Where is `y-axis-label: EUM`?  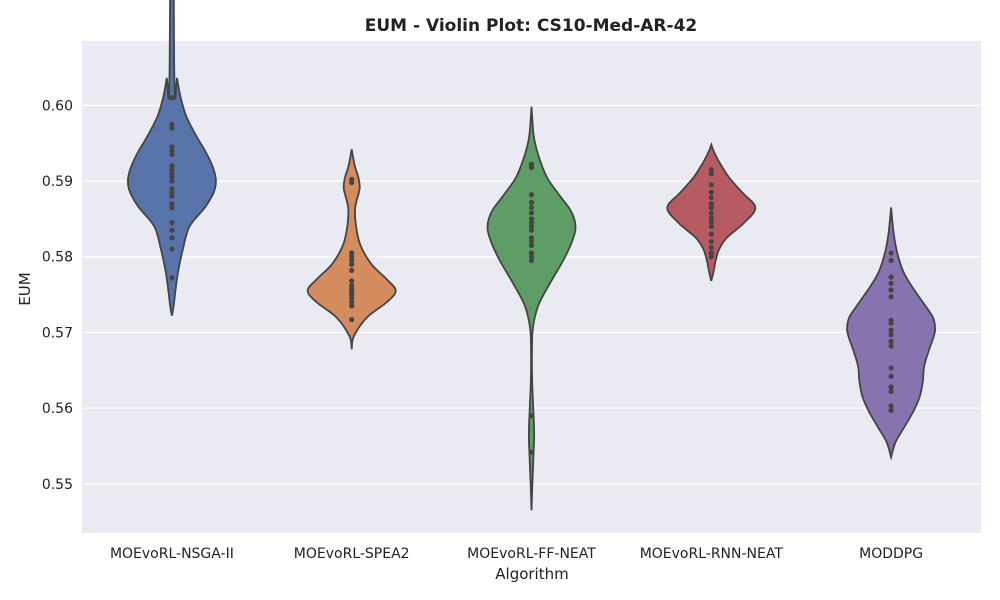
y-axis-label: EUM is located at coordinates (25, 288).